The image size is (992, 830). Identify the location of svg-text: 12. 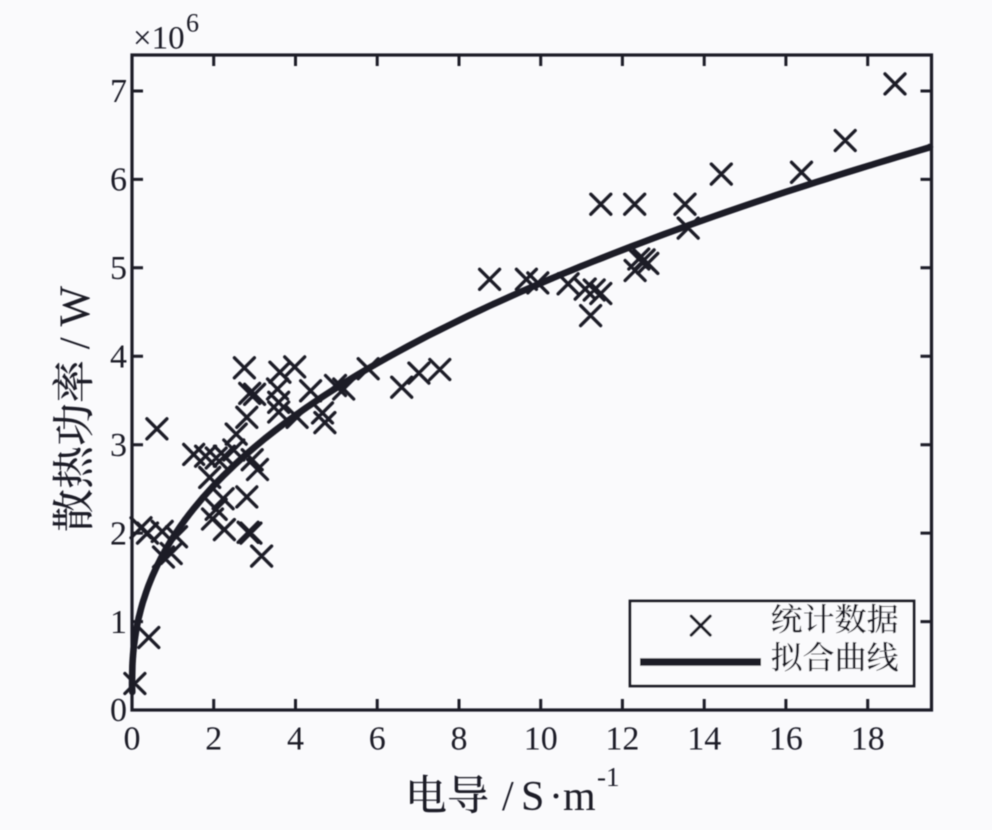
(622, 739).